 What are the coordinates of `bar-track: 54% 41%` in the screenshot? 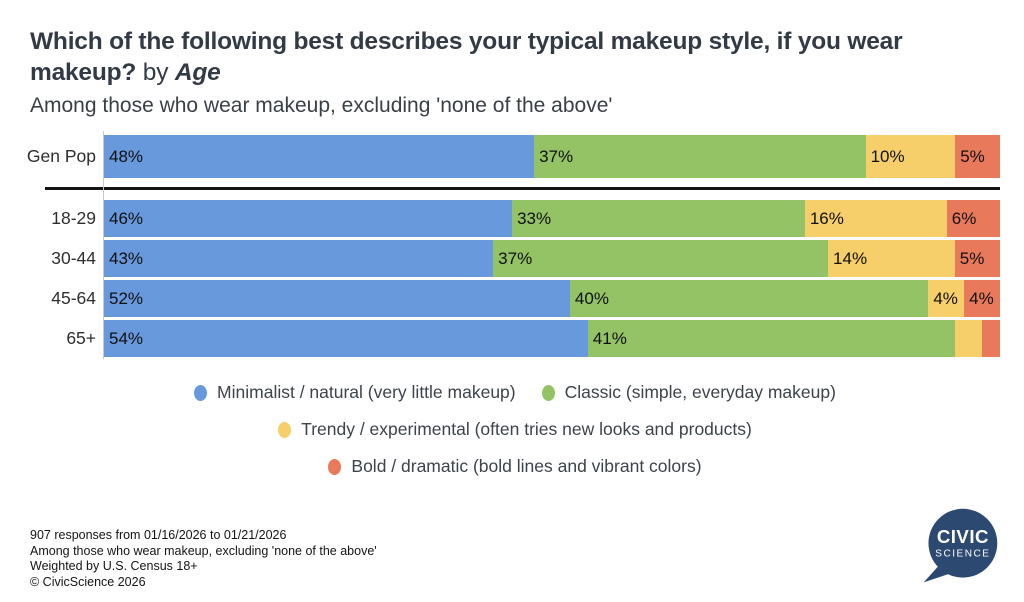 It's located at (552, 338).